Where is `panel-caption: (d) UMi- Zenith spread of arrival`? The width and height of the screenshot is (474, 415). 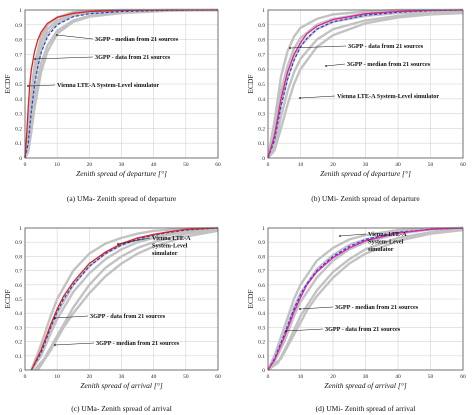
panel-caption: (d) UMi- Zenith spread of arrival is located at coordinates (366, 408).